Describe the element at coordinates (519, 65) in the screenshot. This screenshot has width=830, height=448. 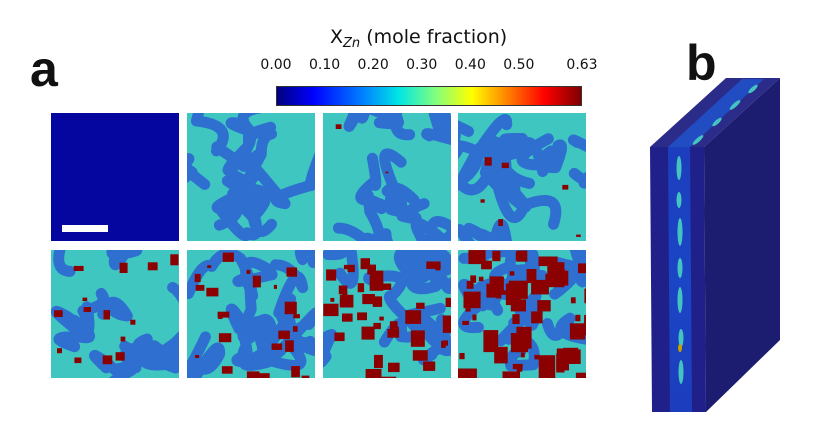
I see `colorbar-tick-label: 0.50` at that location.